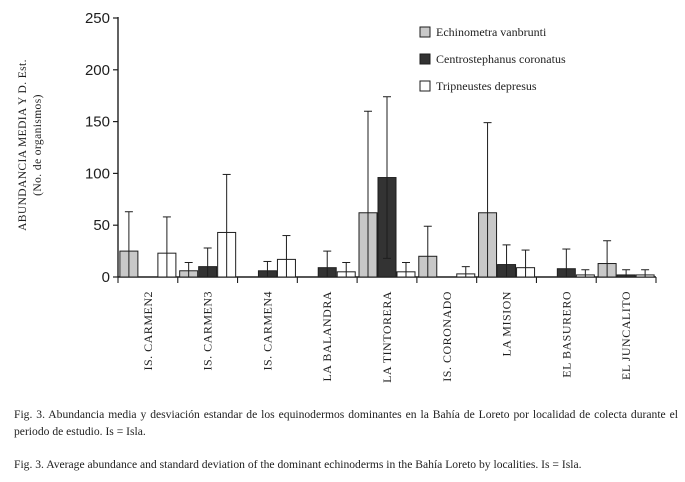 This screenshot has width=685, height=482. Describe the element at coordinates (97, 70) in the screenshot. I see `y-tick-label: 200` at that location.